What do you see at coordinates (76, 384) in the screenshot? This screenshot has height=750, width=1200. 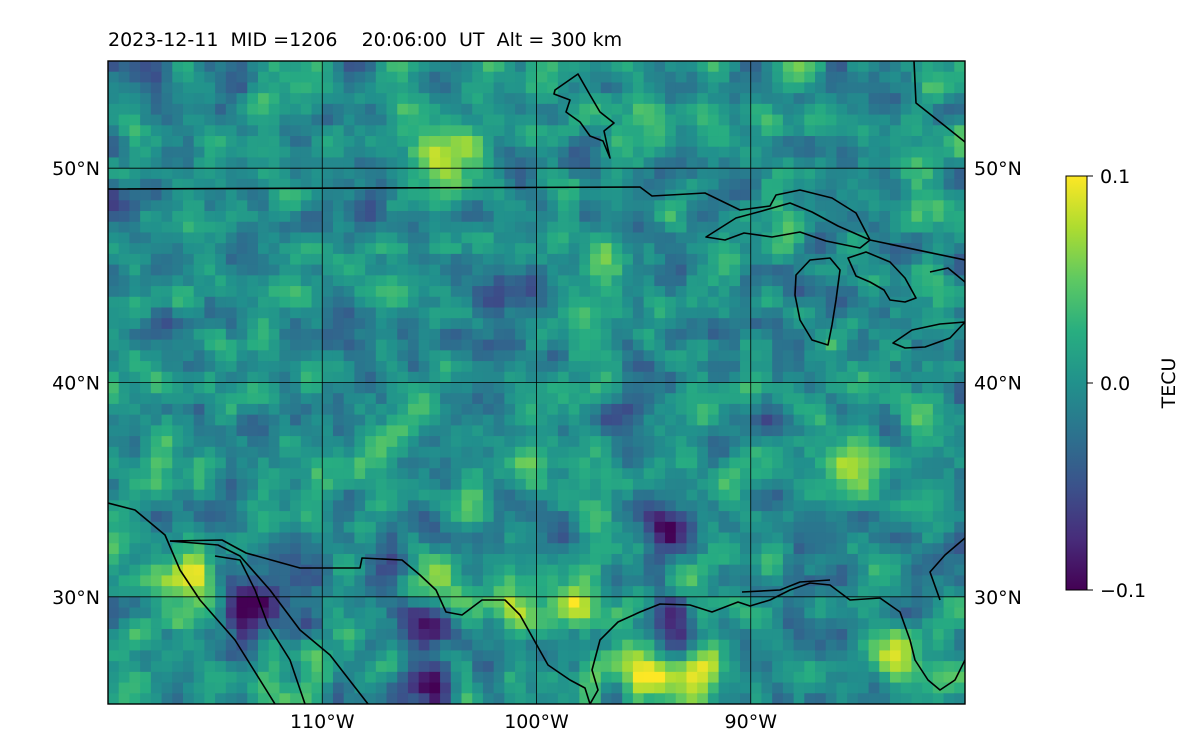 I see `latitude-tick-label-left: 40°N` at bounding box center [76, 384].